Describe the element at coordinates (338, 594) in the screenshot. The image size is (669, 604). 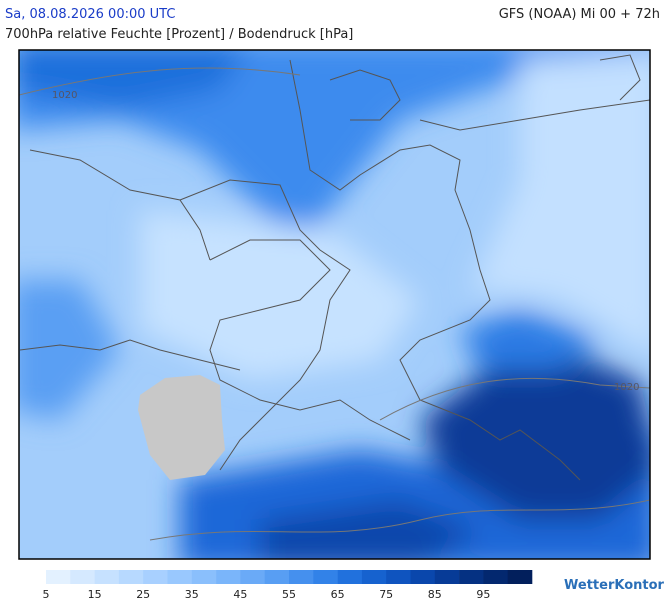
I see `legend-tick-label: 65` at that location.